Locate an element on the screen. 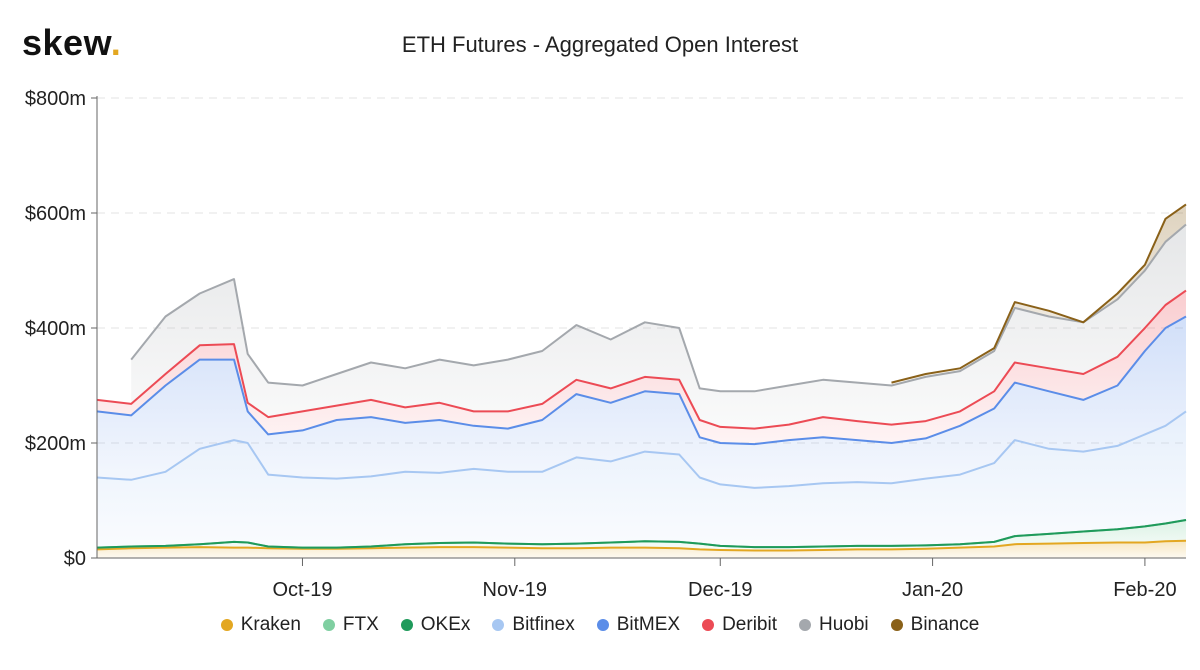 Image resolution: width=1200 pixels, height=670 pixels. skew-logo: skew. is located at coordinates (71, 43).